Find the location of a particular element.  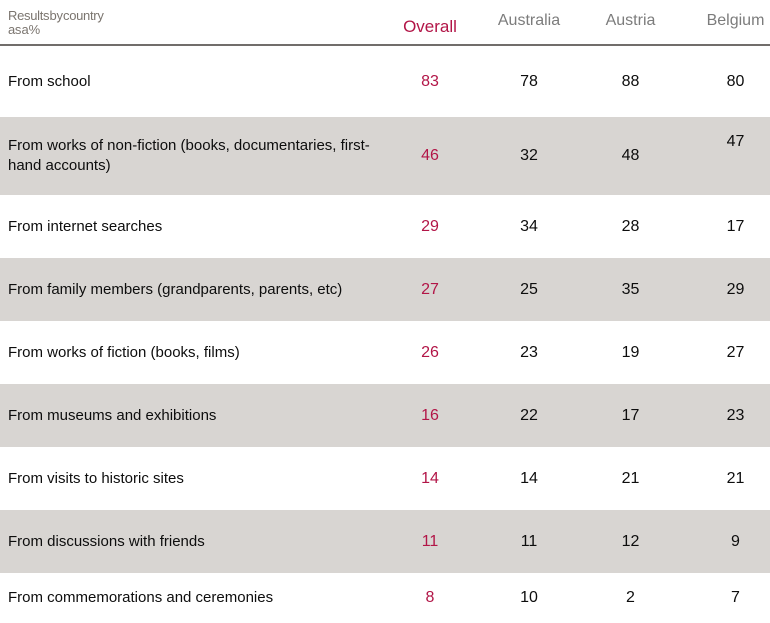

row-label: From internet searches is located at coordinates (85, 226).